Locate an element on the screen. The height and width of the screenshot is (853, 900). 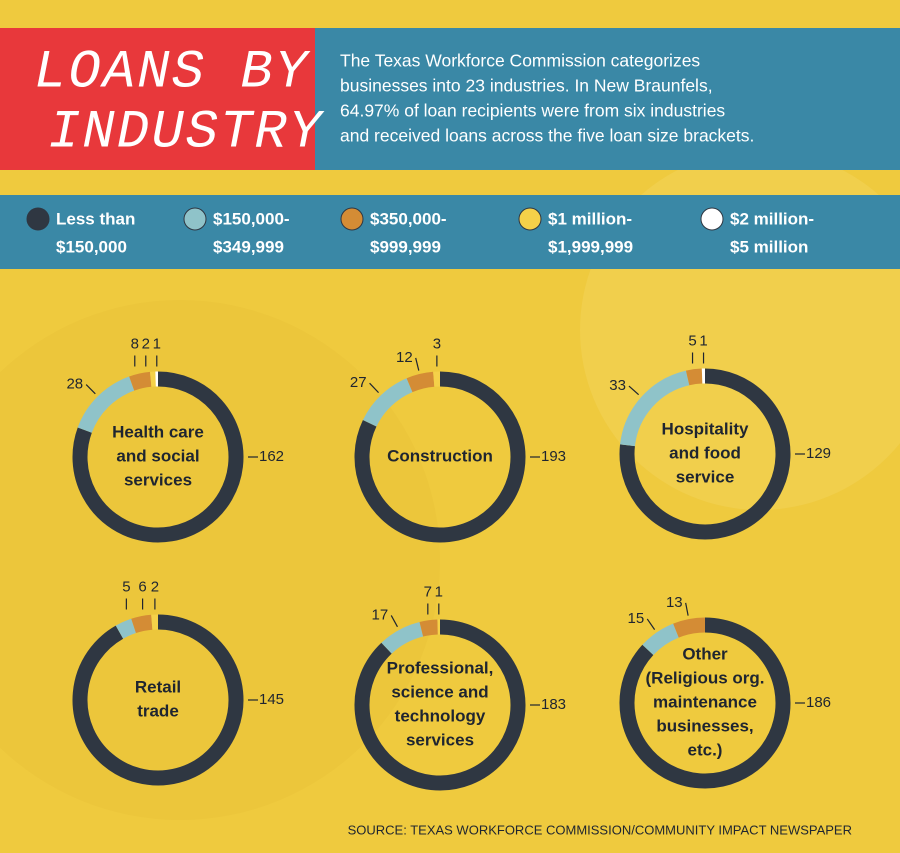
value-label: 33 is located at coordinates (617, 385).